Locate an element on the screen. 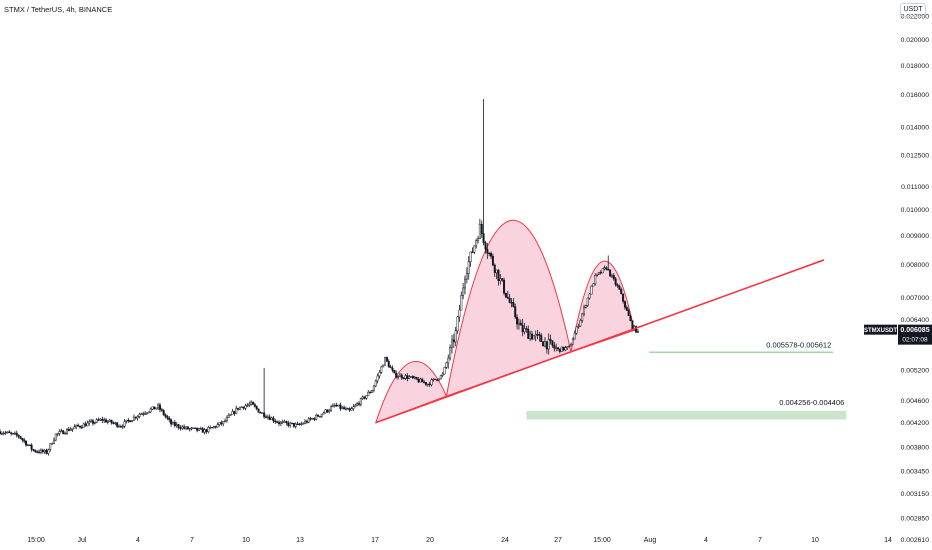 Image resolution: width=932 pixels, height=550 pixels. zone-lower is located at coordinates (686, 415).